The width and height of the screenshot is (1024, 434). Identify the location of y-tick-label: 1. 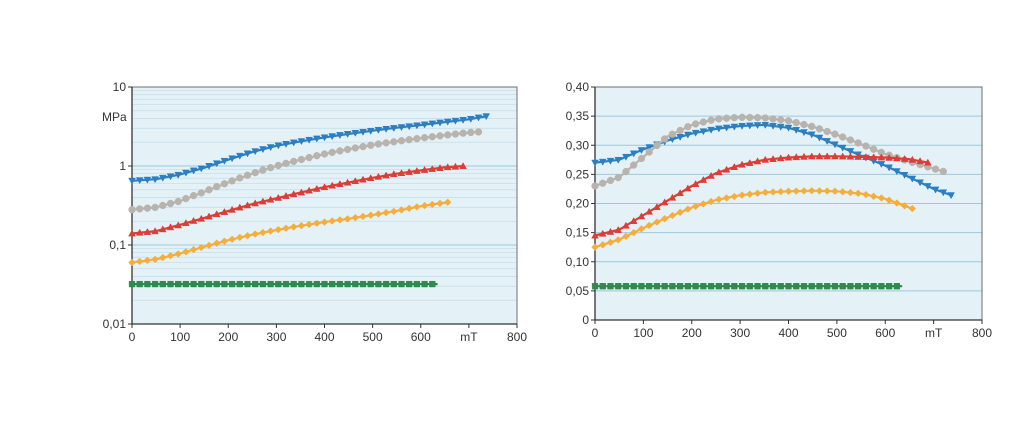
(122, 166).